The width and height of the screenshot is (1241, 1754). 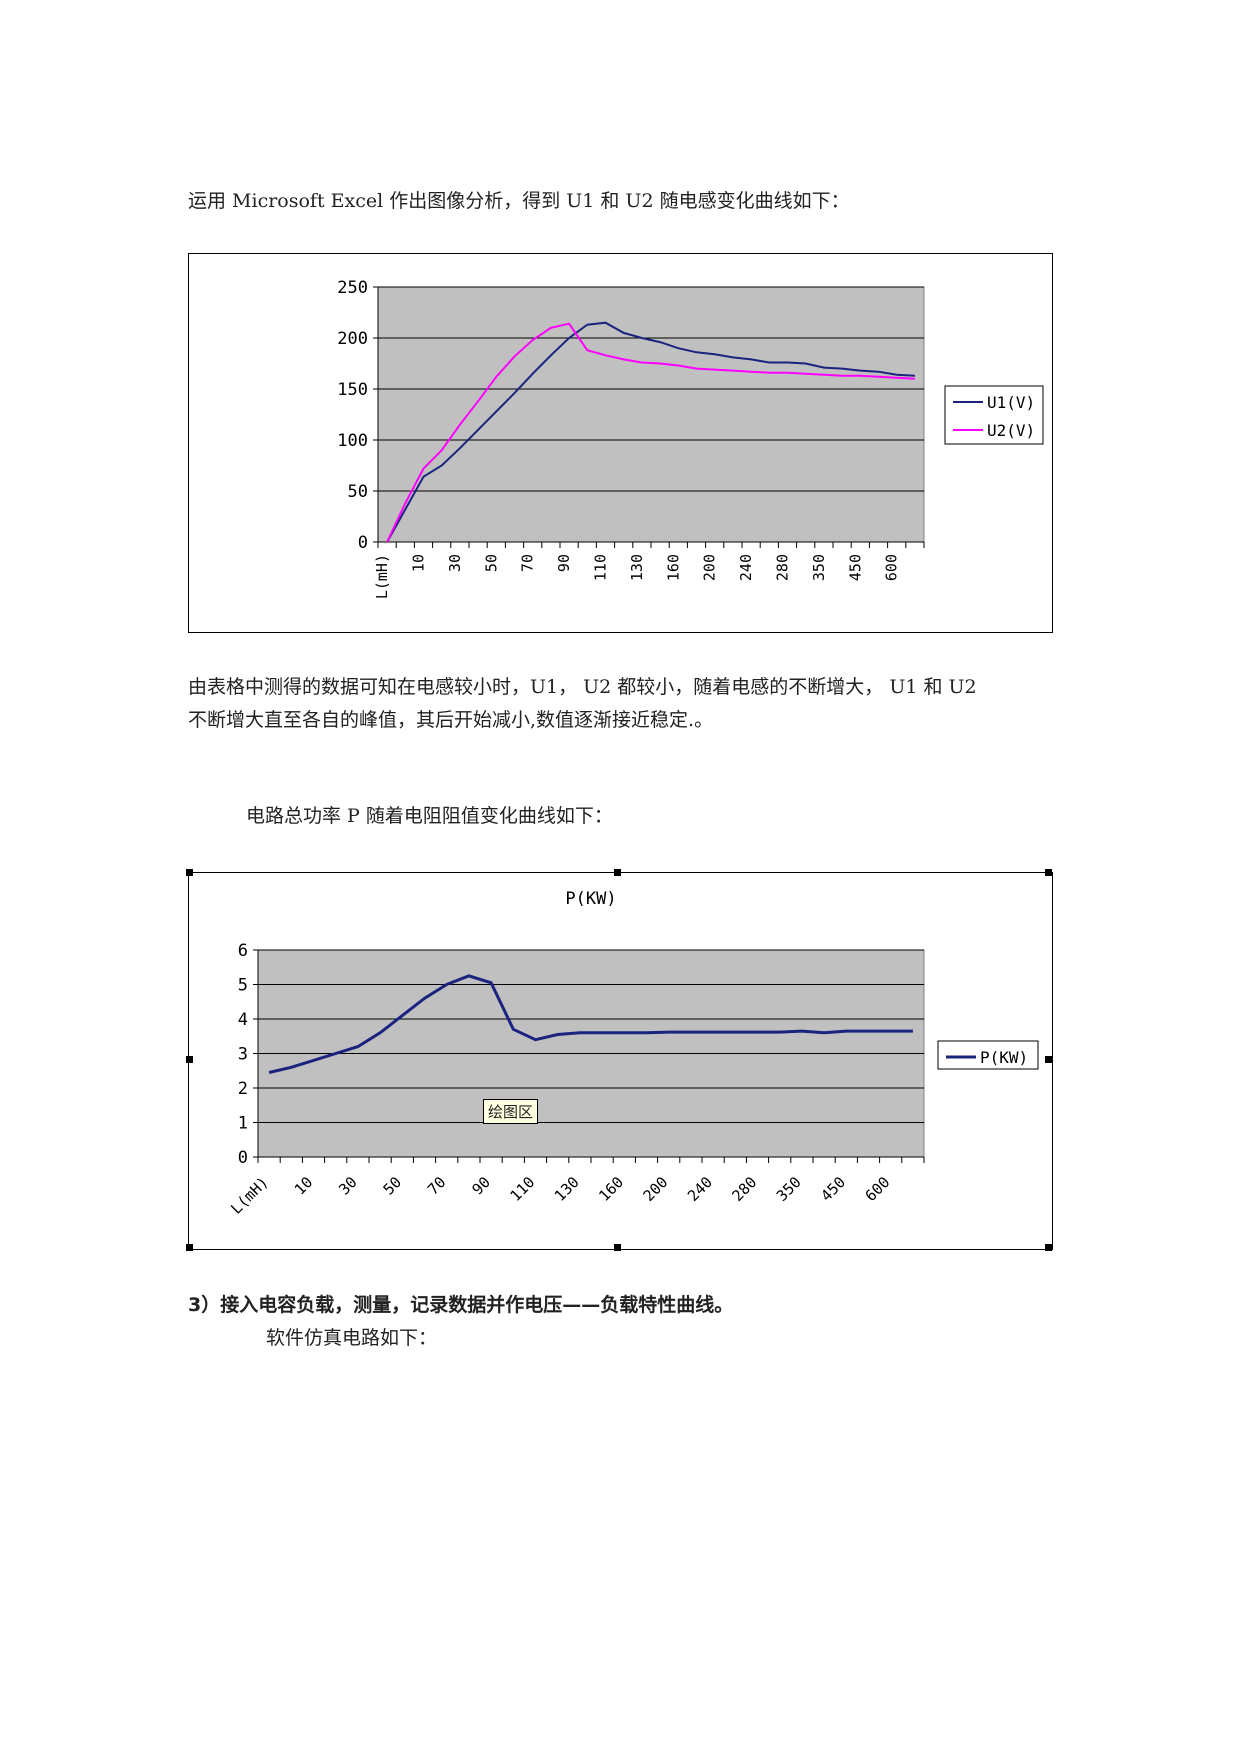 I want to click on y-tick-label: 2, so click(x=243, y=1089).